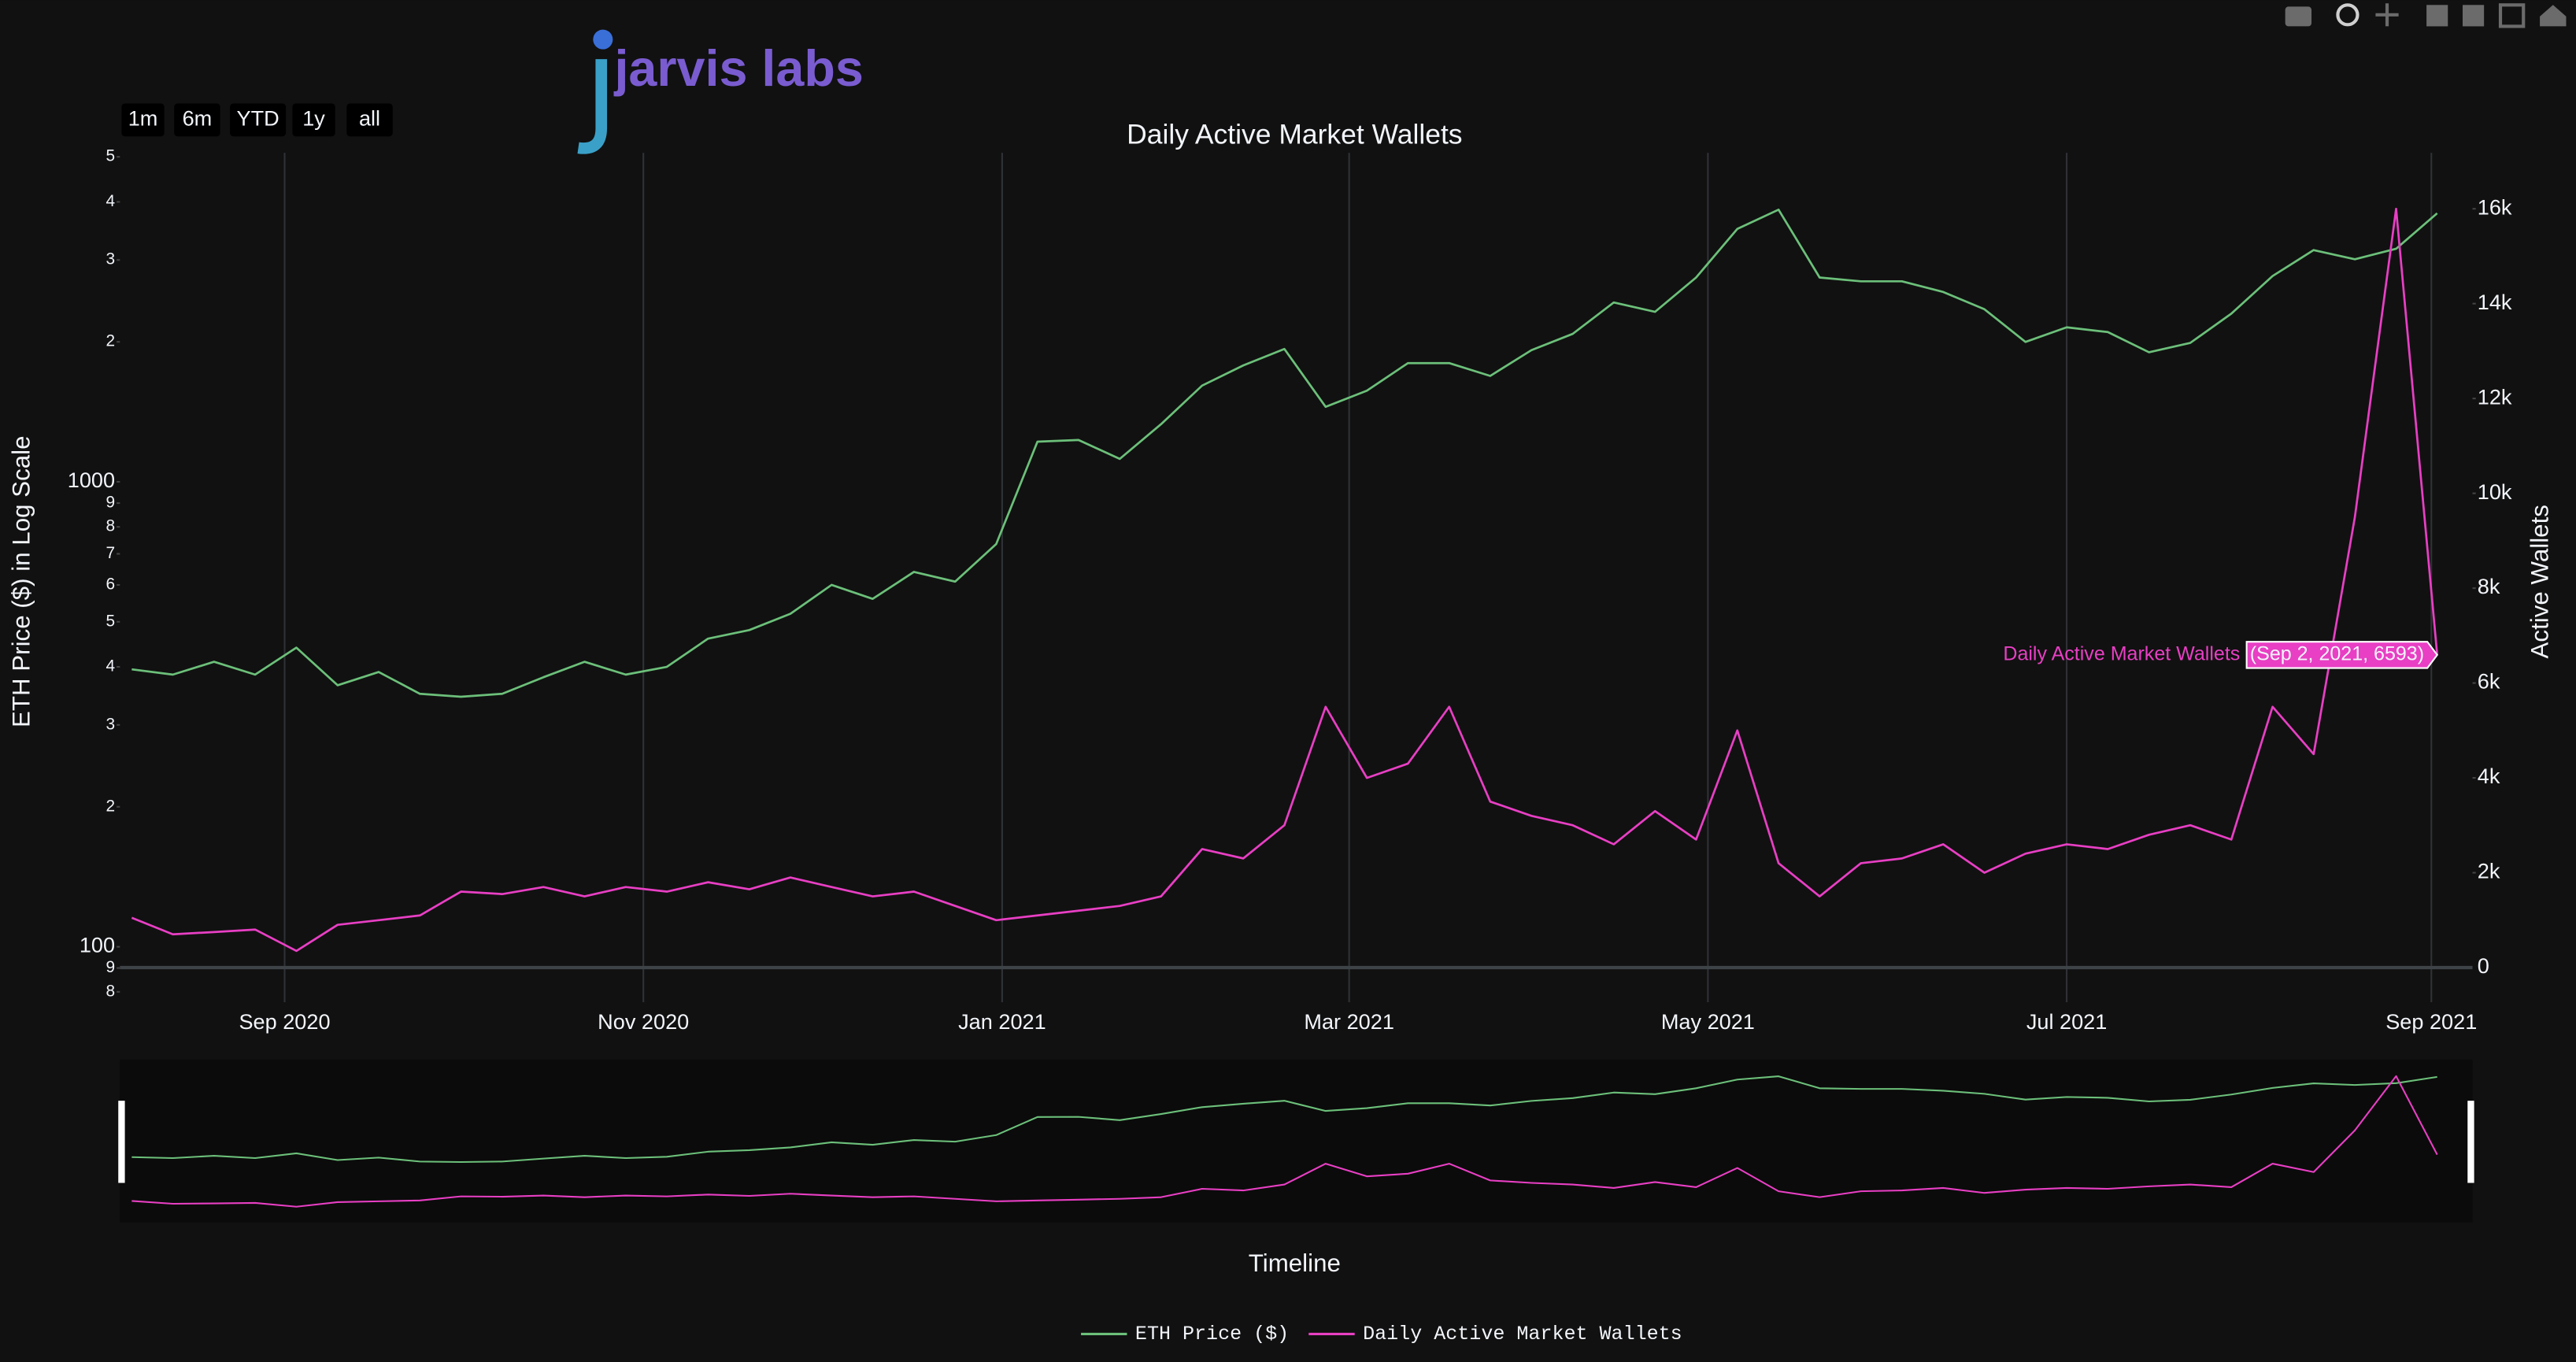 This screenshot has width=2576, height=1362. I want to click on y2-tick-label: 10k, so click(2495, 492).